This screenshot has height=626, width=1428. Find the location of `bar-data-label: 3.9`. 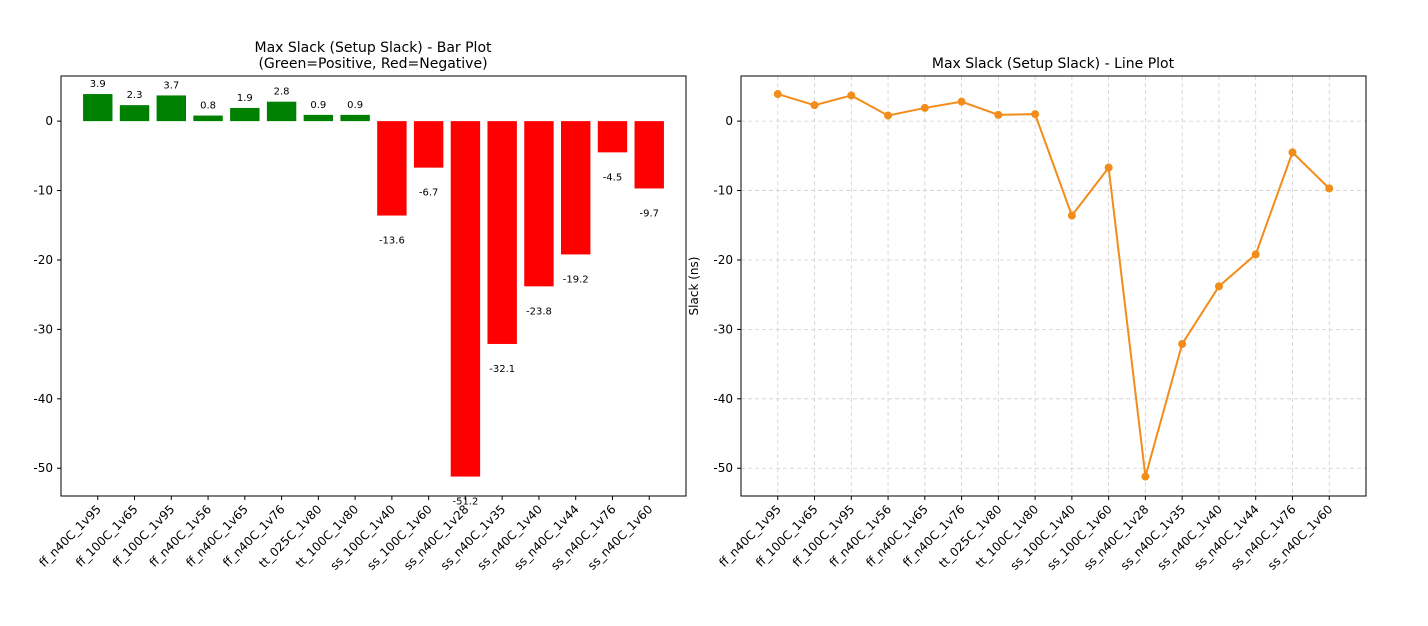

bar-data-label: 3.9 is located at coordinates (98, 84).